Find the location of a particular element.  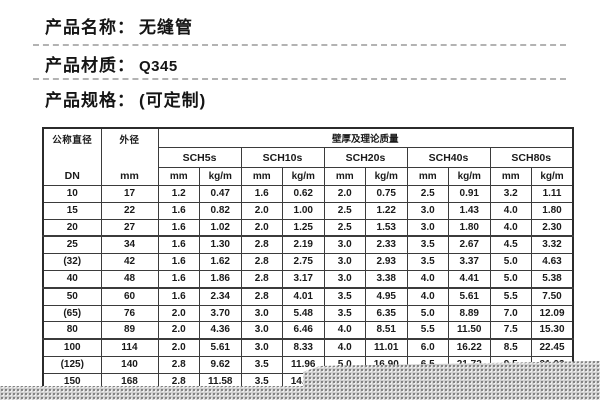

table-cell: 5.38 is located at coordinates (552, 279).